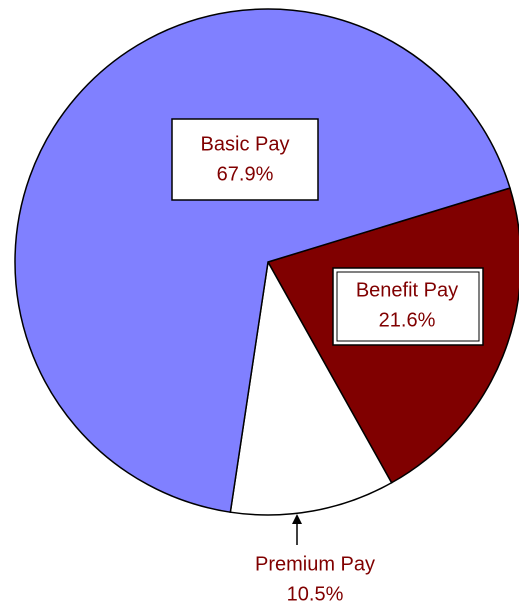  What do you see at coordinates (245, 144) in the screenshot?
I see `slice-label-name: Basic Pay` at bounding box center [245, 144].